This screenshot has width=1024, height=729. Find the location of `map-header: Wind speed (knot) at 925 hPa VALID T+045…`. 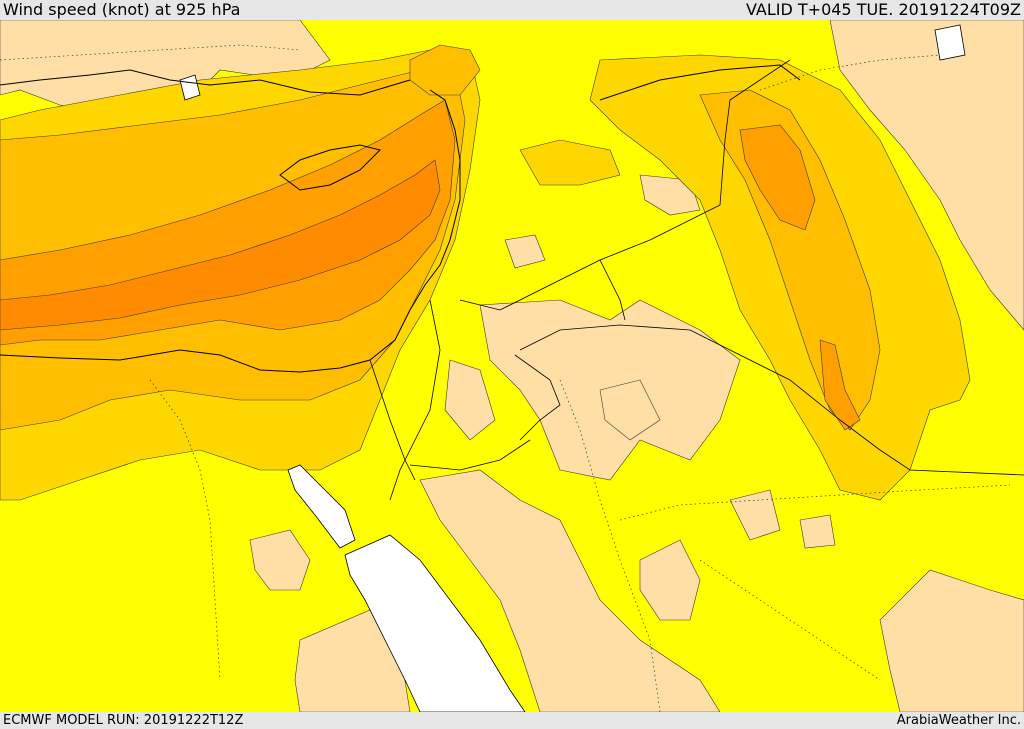

map-header: Wind speed (knot) at 925 hPa VALID T+045… is located at coordinates (512, 10).